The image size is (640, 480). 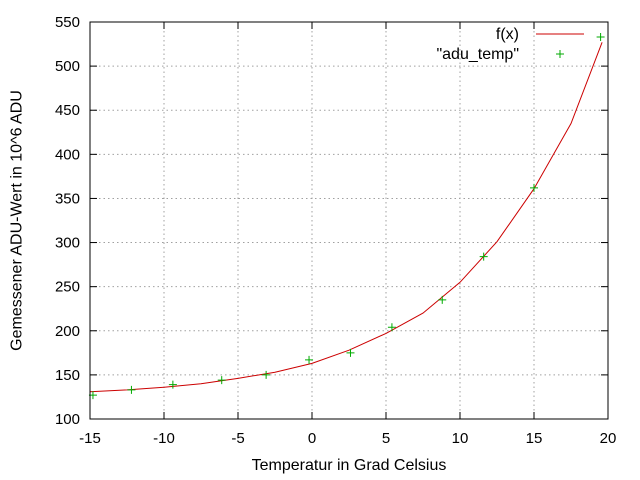 What do you see at coordinates (477, 54) in the screenshot?
I see `legend-label: "adu_temp"` at bounding box center [477, 54].